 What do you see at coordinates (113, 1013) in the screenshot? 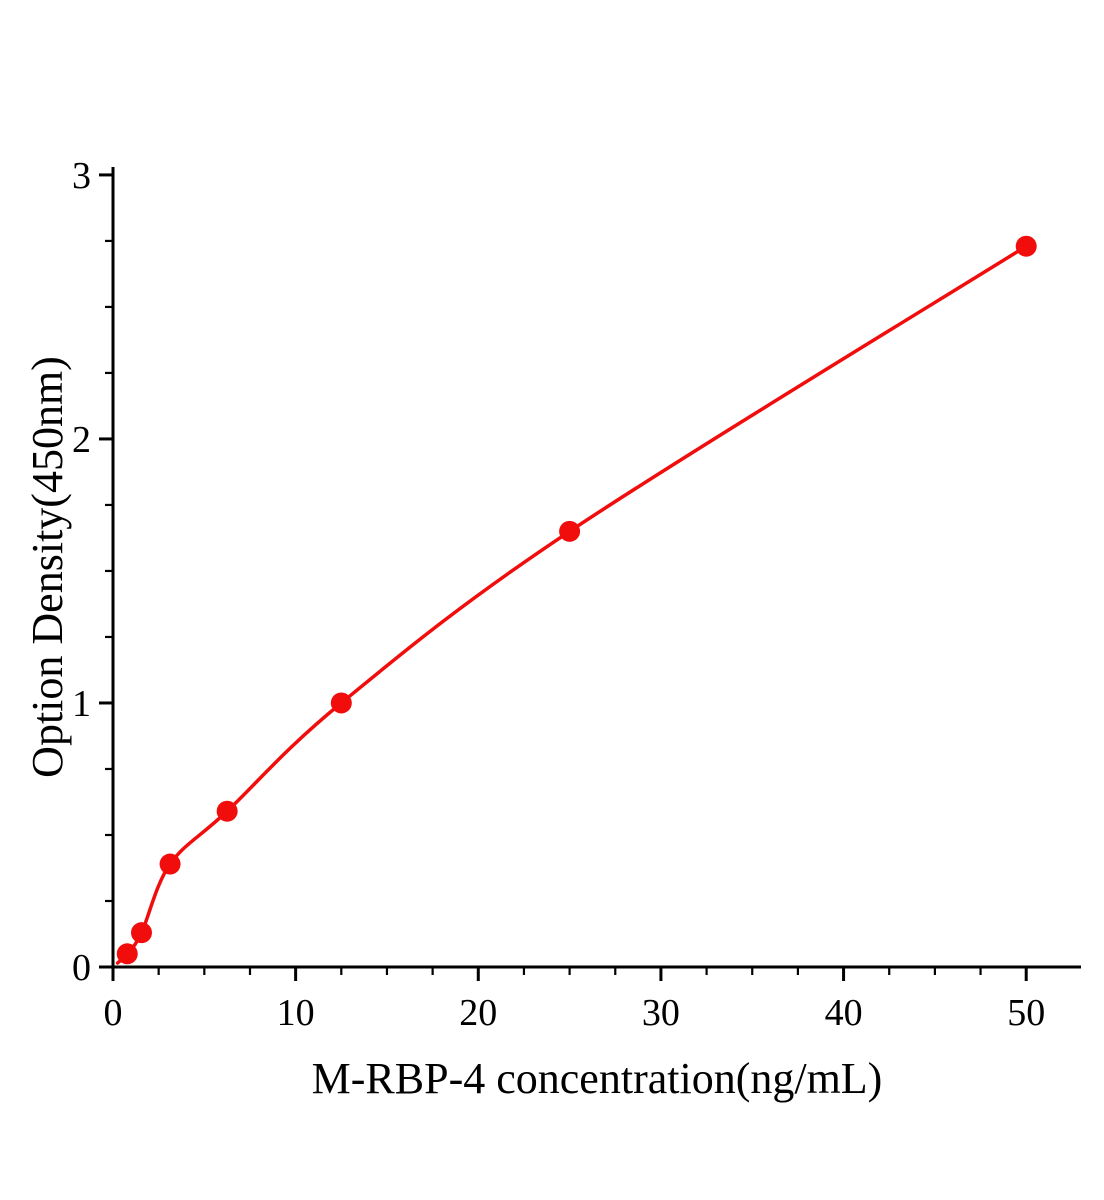
I see `x-tick-label: 0` at bounding box center [113, 1013].